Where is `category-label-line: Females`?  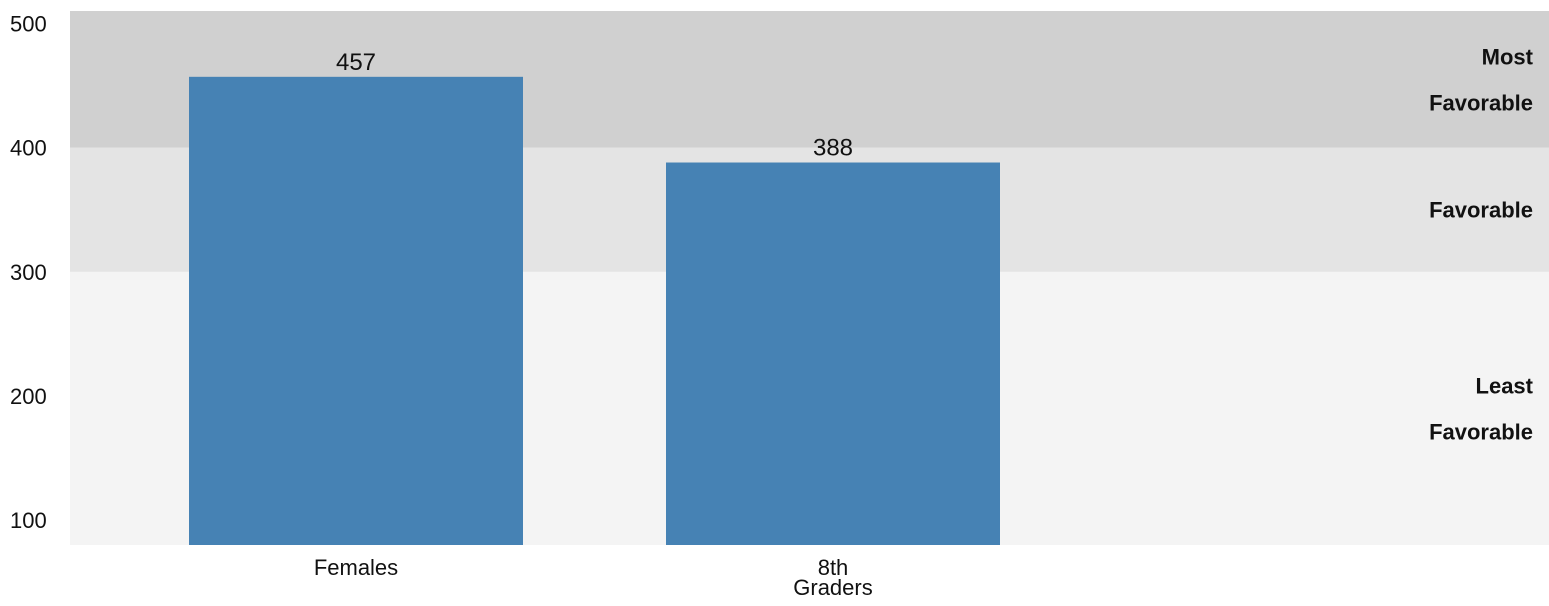 category-label-line: Females is located at coordinates (356, 567).